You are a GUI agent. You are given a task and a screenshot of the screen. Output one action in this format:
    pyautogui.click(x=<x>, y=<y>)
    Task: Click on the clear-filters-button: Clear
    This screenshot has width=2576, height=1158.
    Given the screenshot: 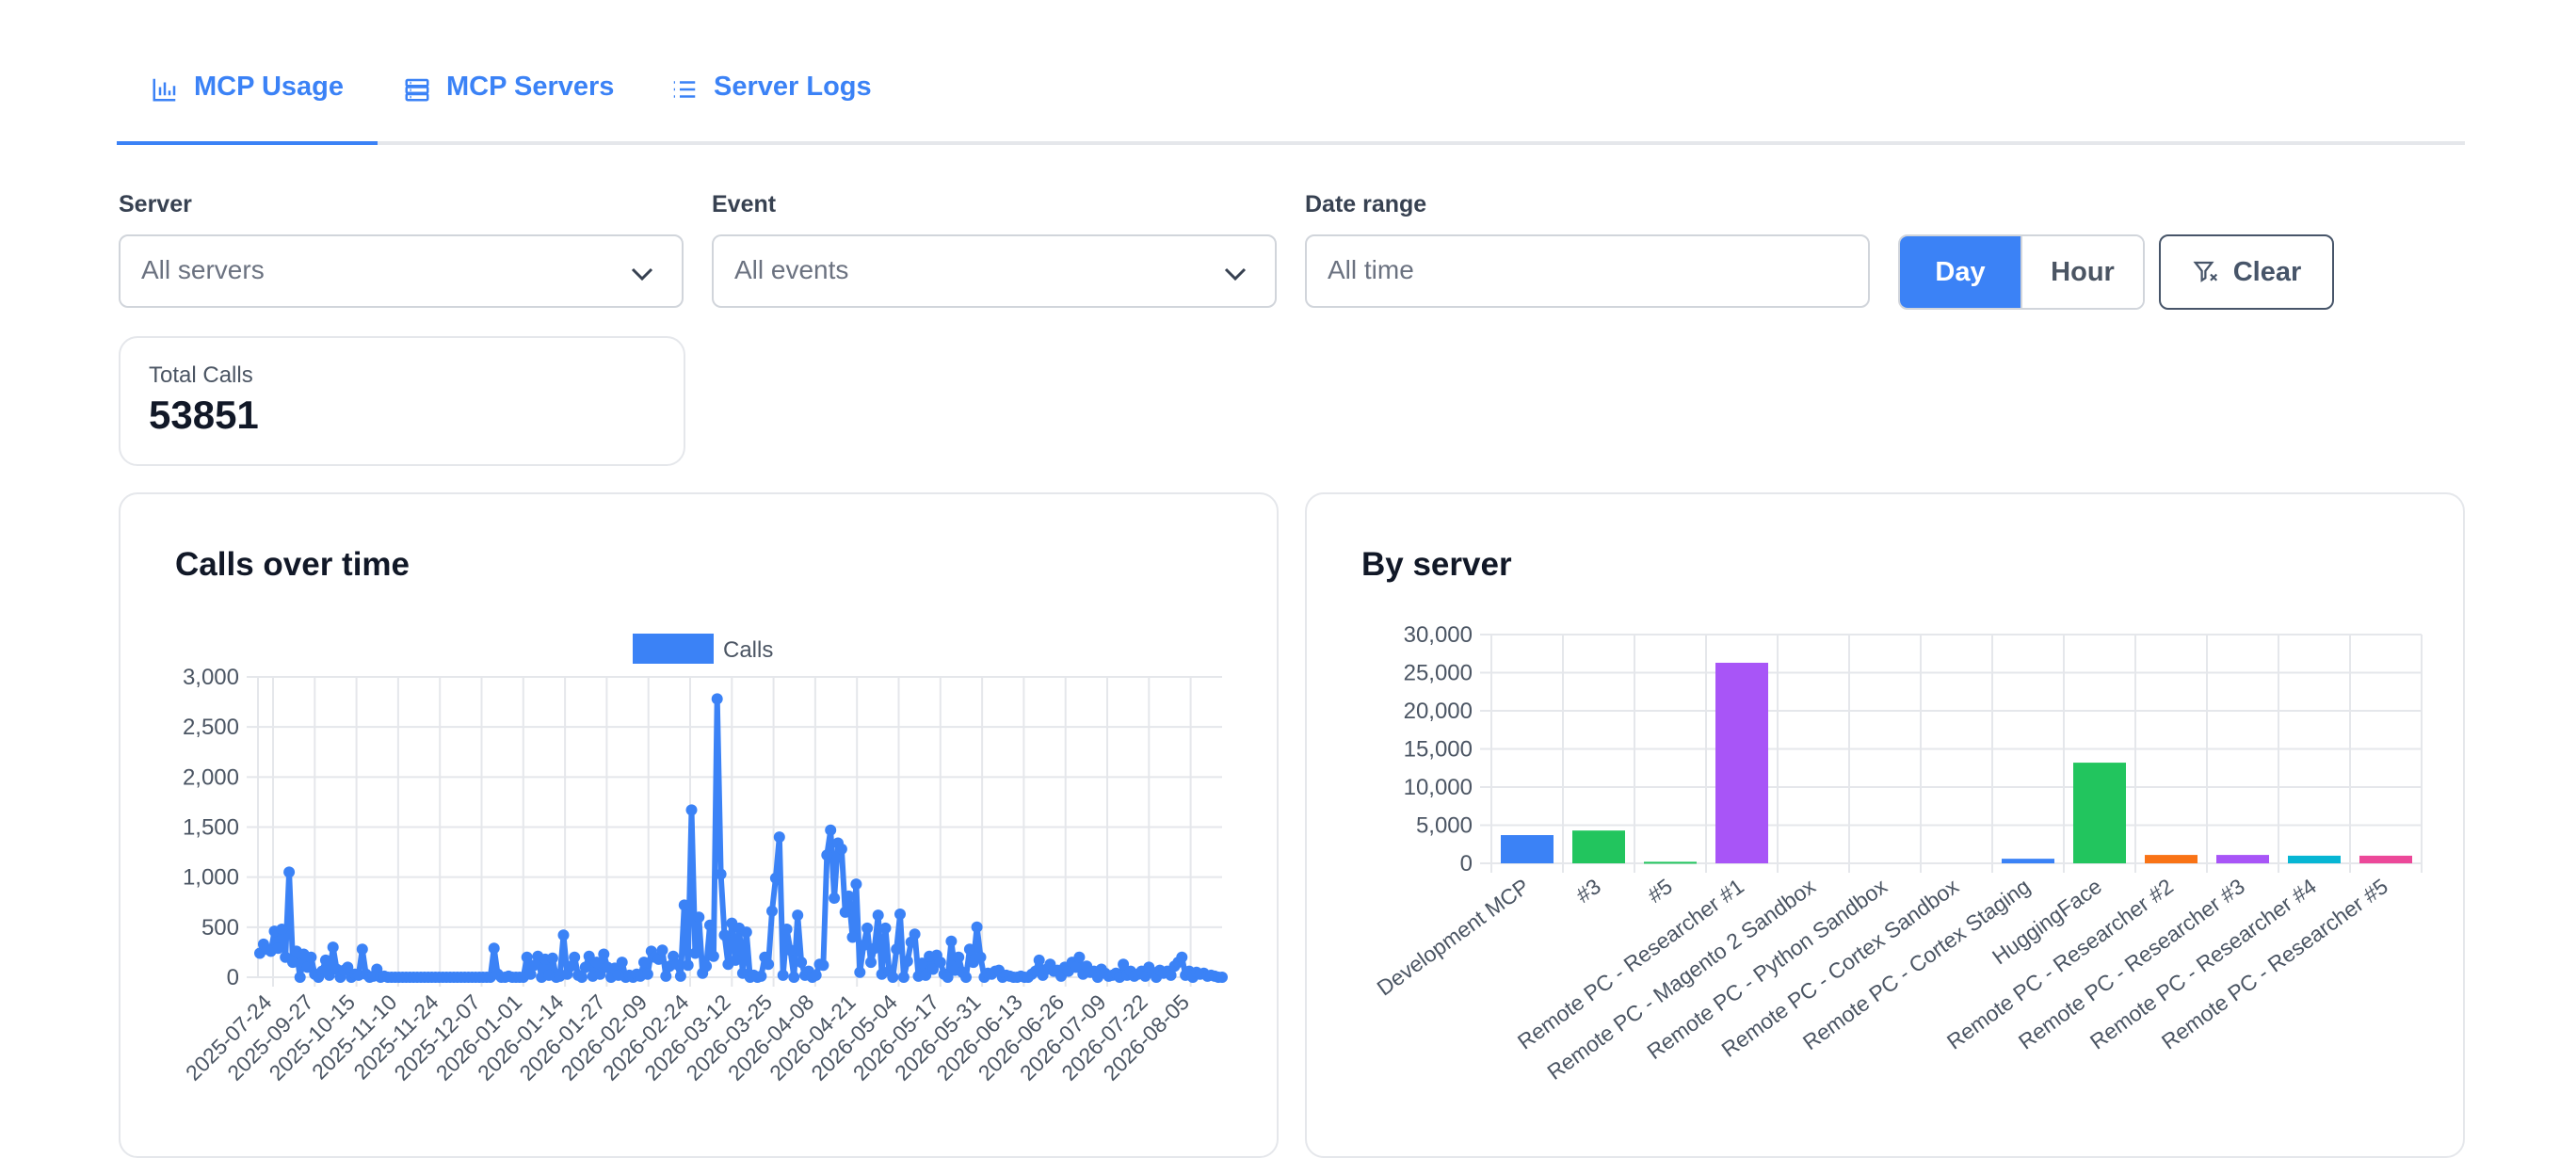 What is the action you would take?
    pyautogui.click(x=2246, y=272)
    